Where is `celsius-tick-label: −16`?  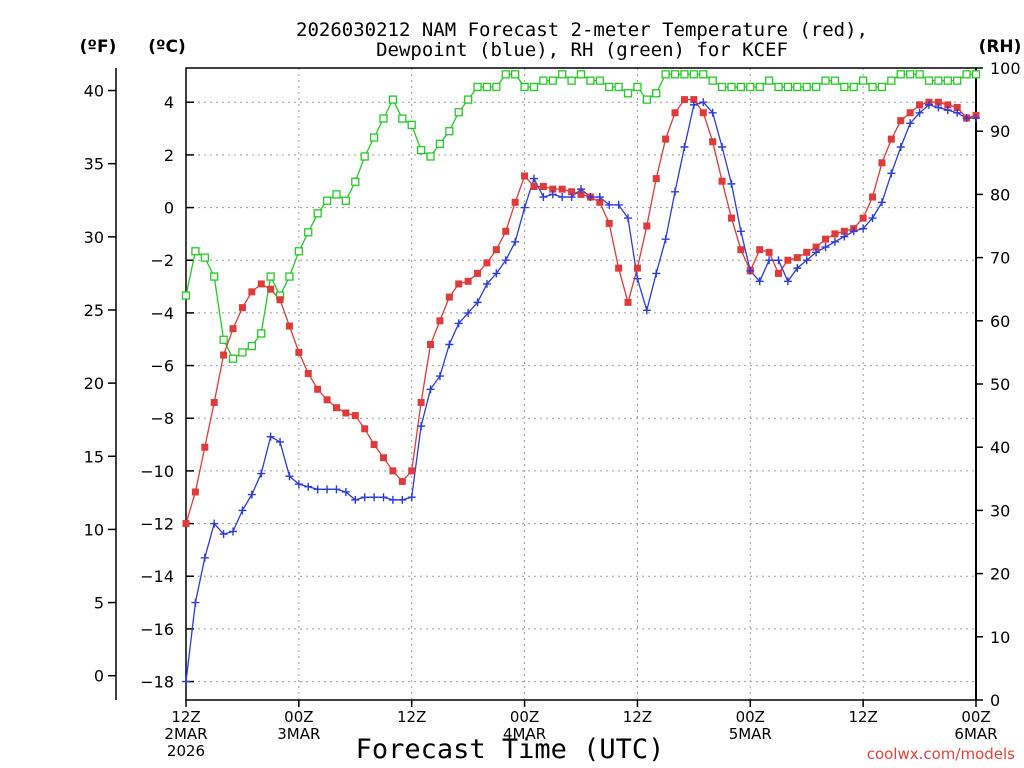
celsius-tick-label: −16 is located at coordinates (157, 629).